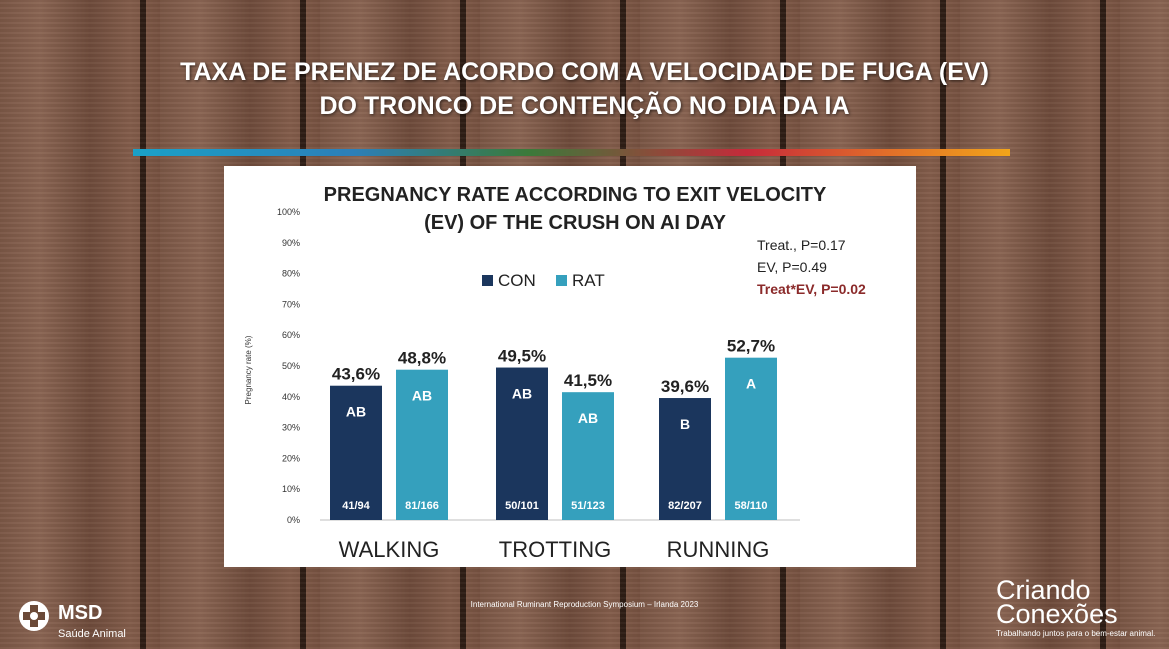 Image resolution: width=1169 pixels, height=649 pixels. What do you see at coordinates (588, 380) in the screenshot?
I see `value-label-rat-trotting: 41,5%` at bounding box center [588, 380].